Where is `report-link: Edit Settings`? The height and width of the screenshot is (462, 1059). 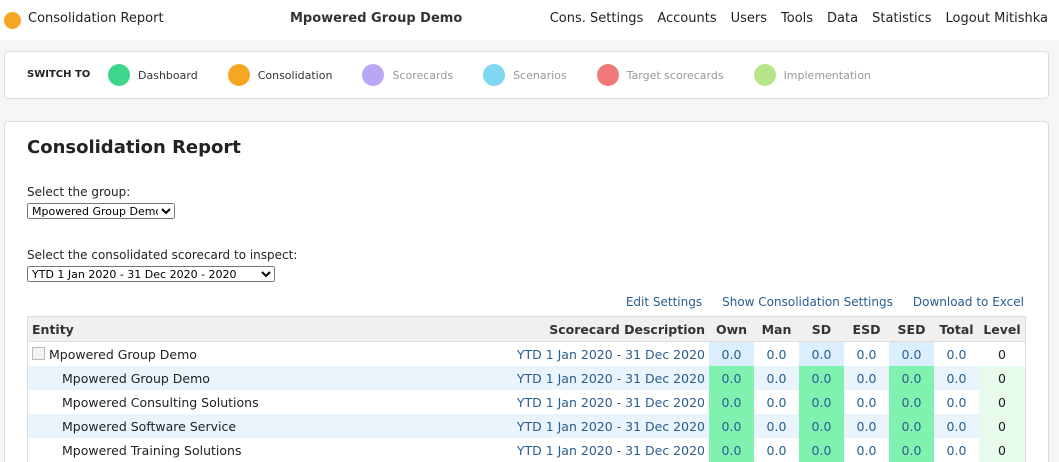
report-link: Edit Settings is located at coordinates (664, 302).